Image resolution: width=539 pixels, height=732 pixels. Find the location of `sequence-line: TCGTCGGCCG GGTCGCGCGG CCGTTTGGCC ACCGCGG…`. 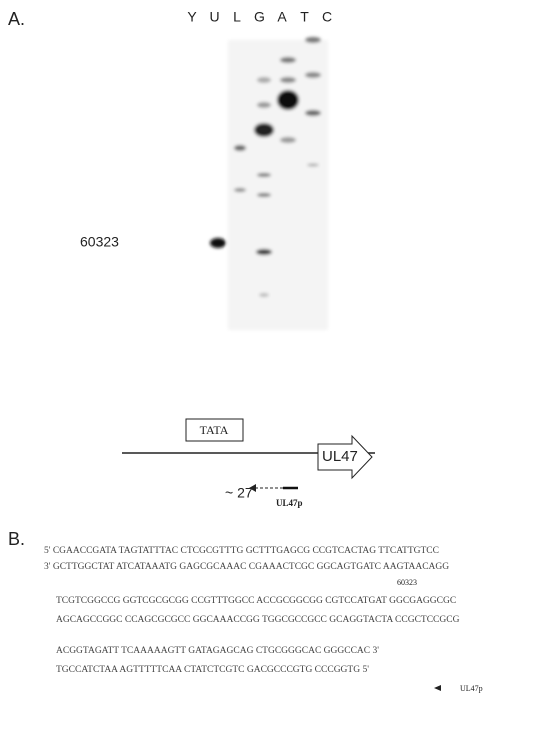

sequence-line: TCGTCGGCCG GGTCGCGCGG CCGTTTGGCC ACCGCGG… is located at coordinates (256, 601).